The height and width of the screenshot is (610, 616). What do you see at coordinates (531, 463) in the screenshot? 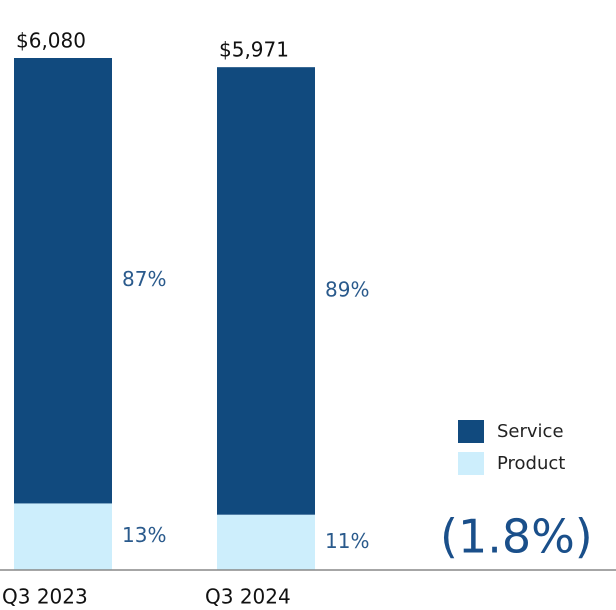
I see `legend-label: Product` at bounding box center [531, 463].